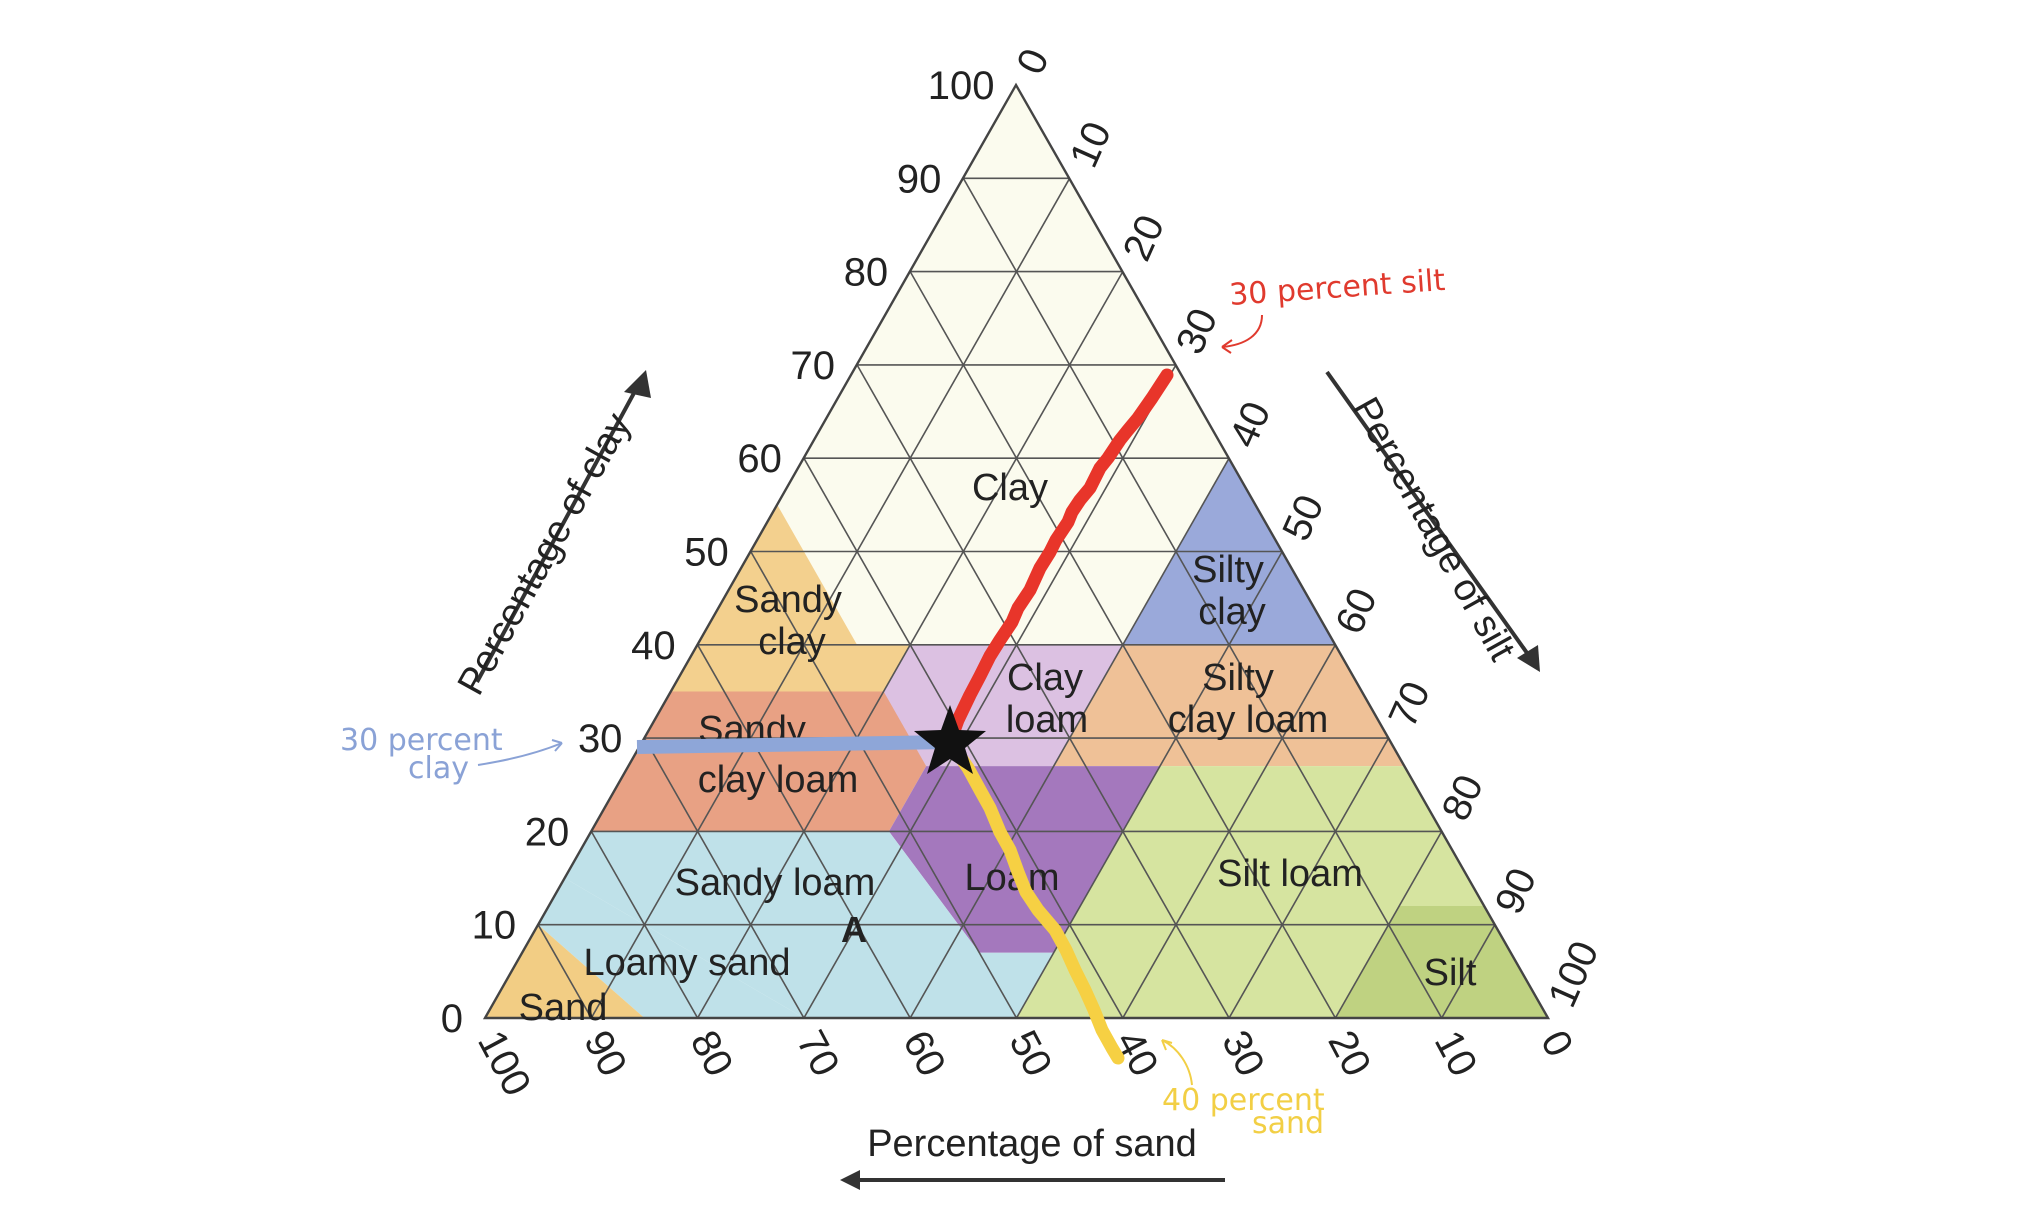 This screenshot has height=1231, width=2026. What do you see at coordinates (653, 646) in the screenshot?
I see `clay-tick-label: 40` at bounding box center [653, 646].